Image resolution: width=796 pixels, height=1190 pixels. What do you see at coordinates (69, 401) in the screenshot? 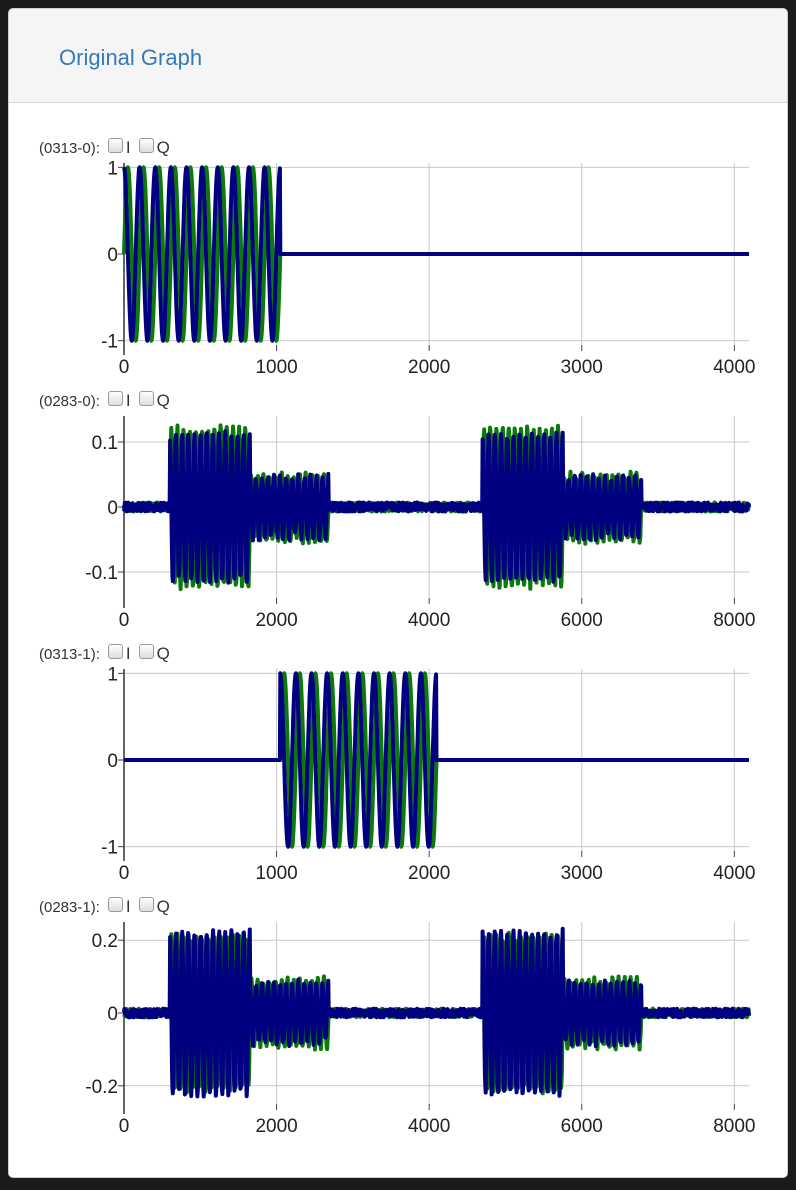
I see `chart-id-label: (0283-0):` at bounding box center [69, 401].